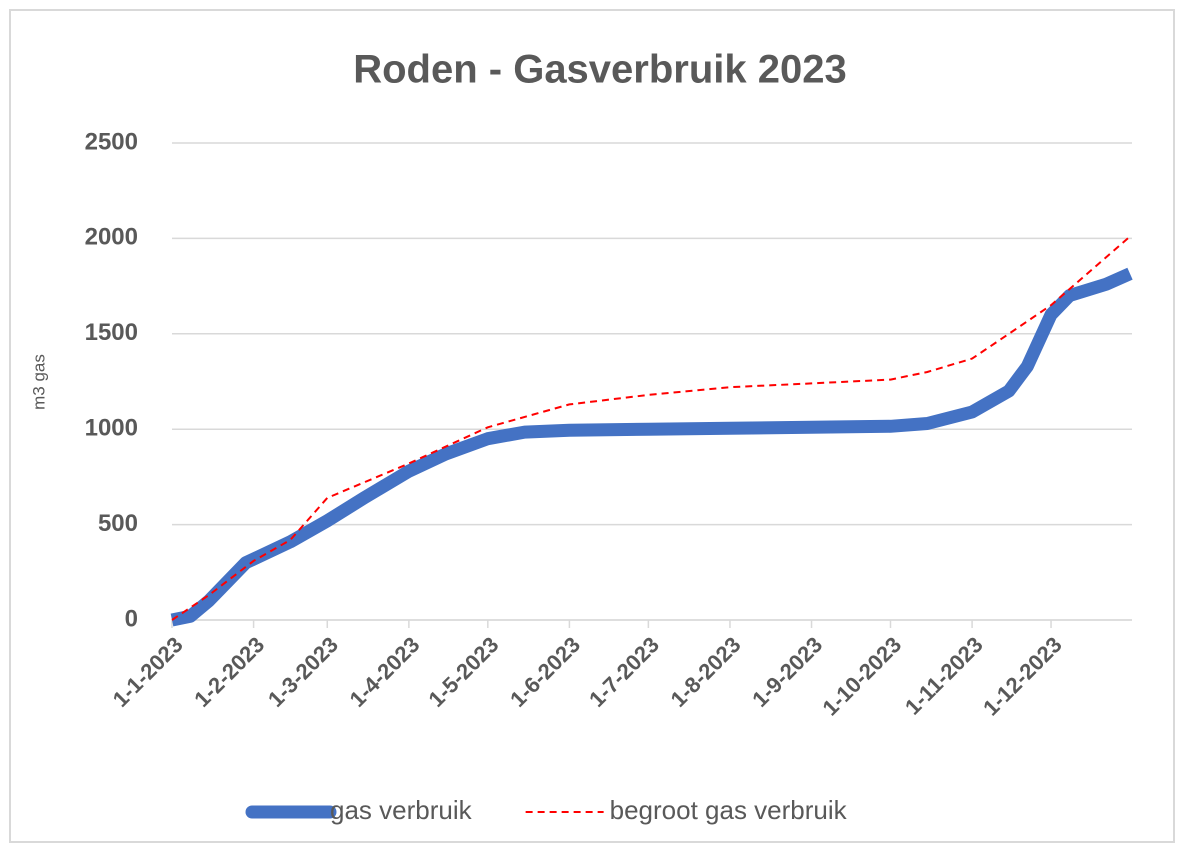  I want to click on legend-label: begroot gas verbruik, so click(729, 810).